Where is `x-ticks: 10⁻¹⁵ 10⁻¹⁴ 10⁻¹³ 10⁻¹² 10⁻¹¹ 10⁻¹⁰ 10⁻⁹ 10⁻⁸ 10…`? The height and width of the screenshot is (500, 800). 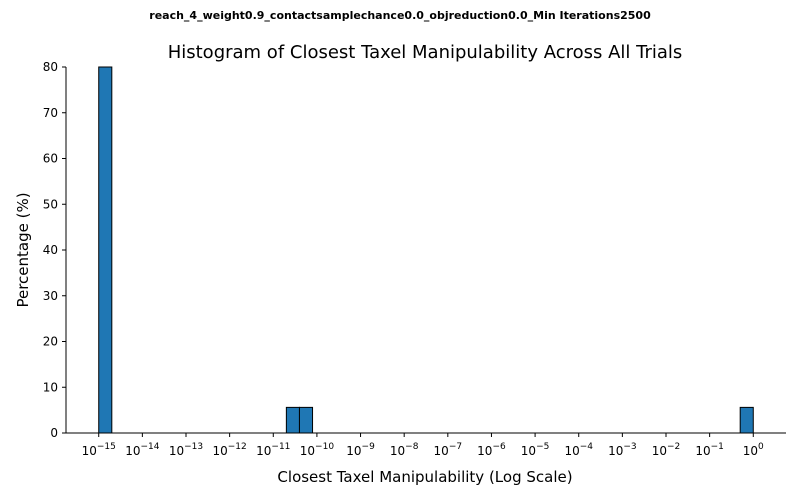
x-ticks: 10⁻¹⁵ 10⁻¹⁴ 10⁻¹³ 10⁻¹² 10⁻¹¹ 10⁻¹⁰ 10⁻⁹ 10⁻⁸ 10… is located at coordinates (423, 445).